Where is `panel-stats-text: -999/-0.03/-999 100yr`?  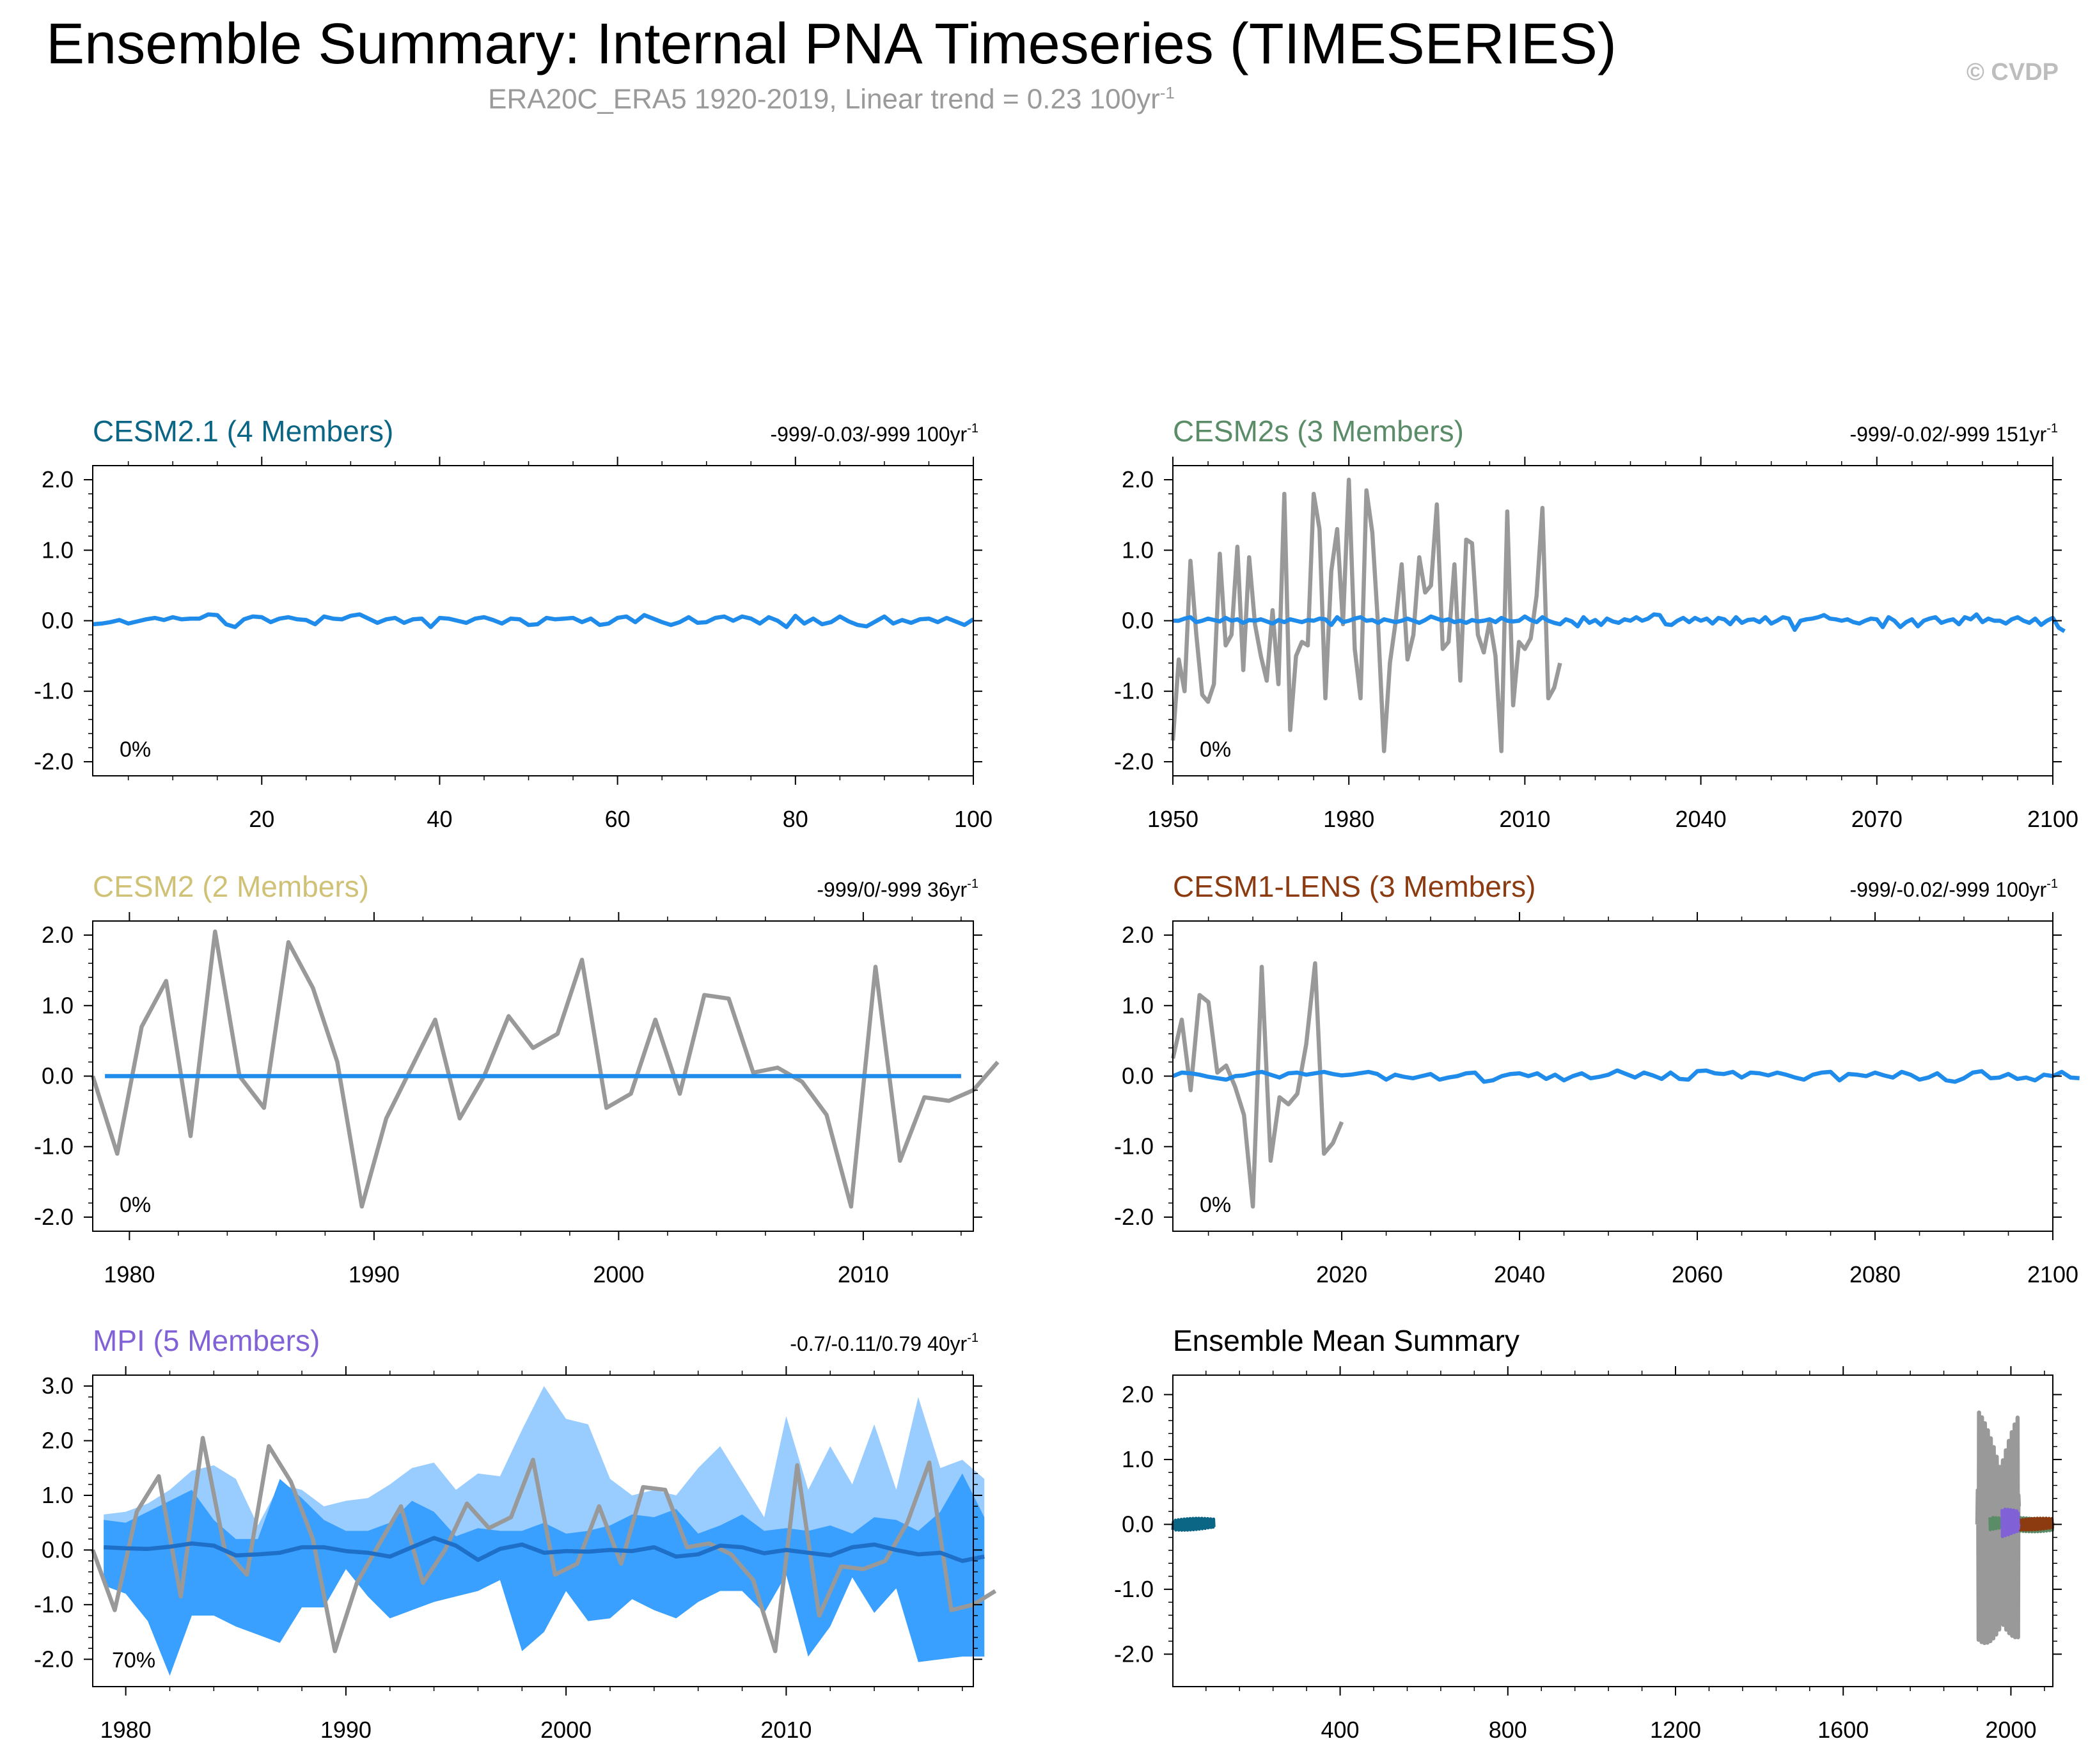 panel-stats-text: -999/-0.03/-999 100yr is located at coordinates (868, 434).